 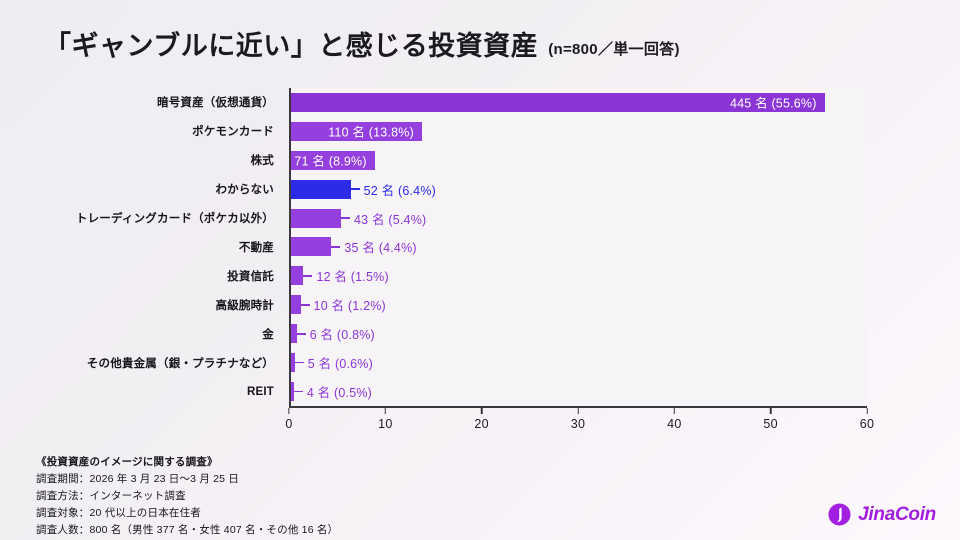 I want to click on bar-value-label: 43 名 (5.4%), so click(x=383, y=218).